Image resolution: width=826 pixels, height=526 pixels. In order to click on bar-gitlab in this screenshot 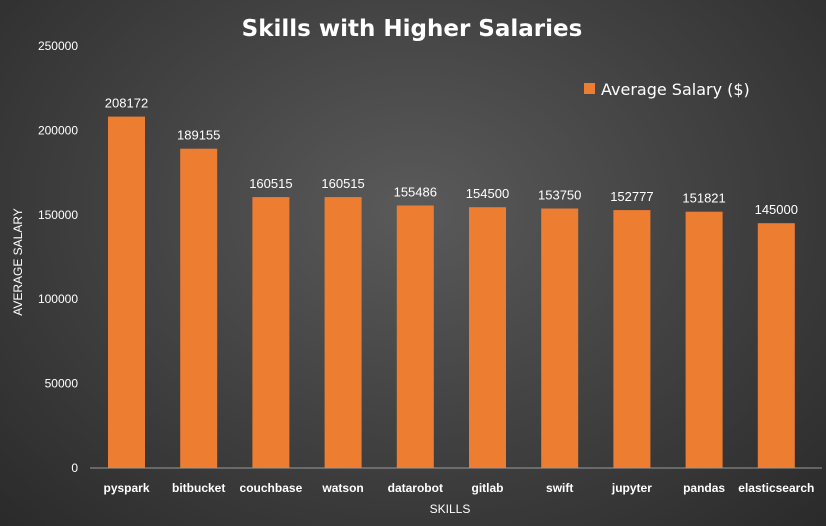, I will do `click(487, 337)`.